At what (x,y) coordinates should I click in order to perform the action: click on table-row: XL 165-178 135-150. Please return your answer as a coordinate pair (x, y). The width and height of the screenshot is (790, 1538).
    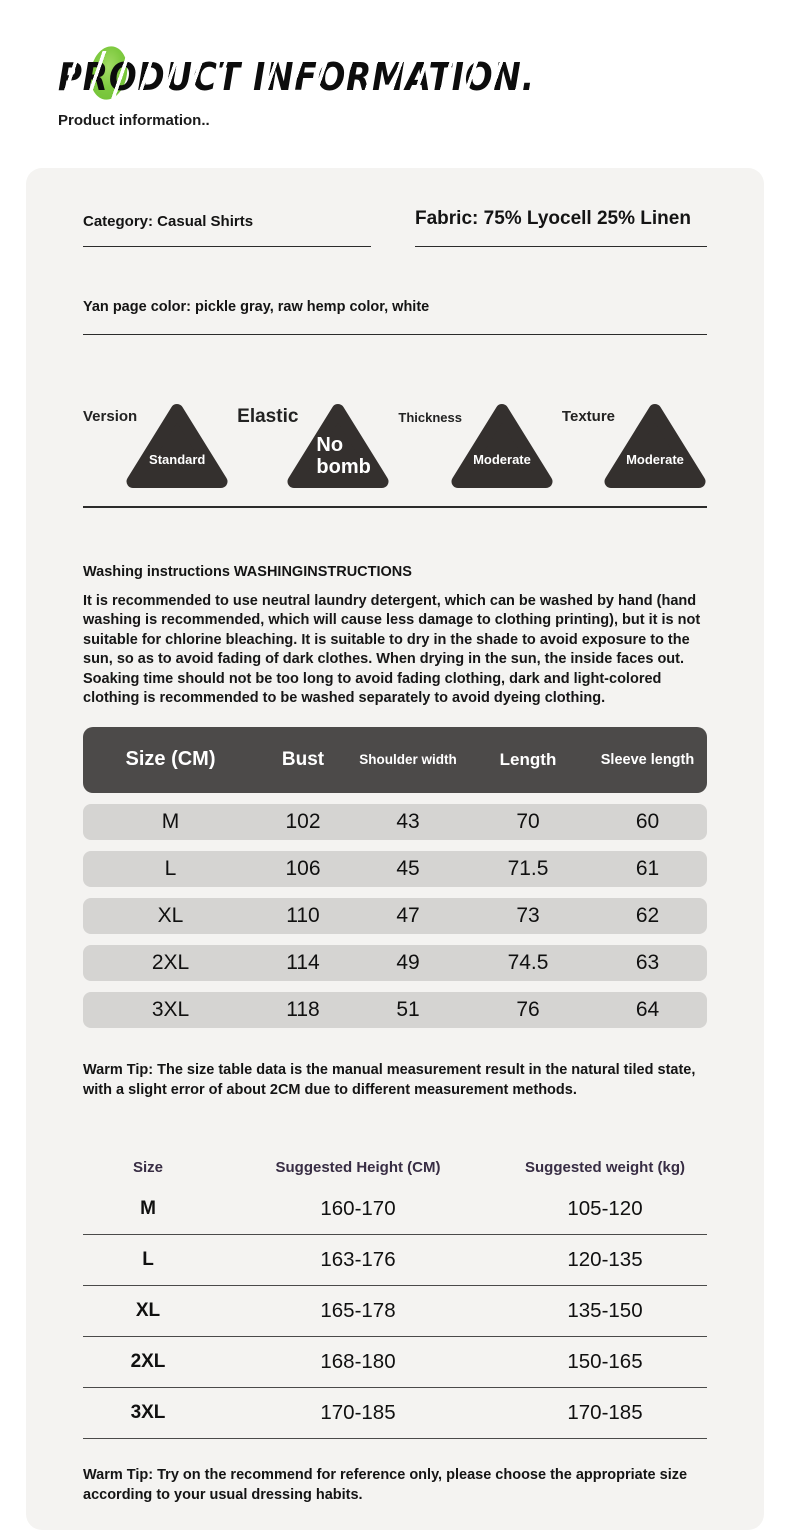
    Looking at the image, I should click on (395, 1312).